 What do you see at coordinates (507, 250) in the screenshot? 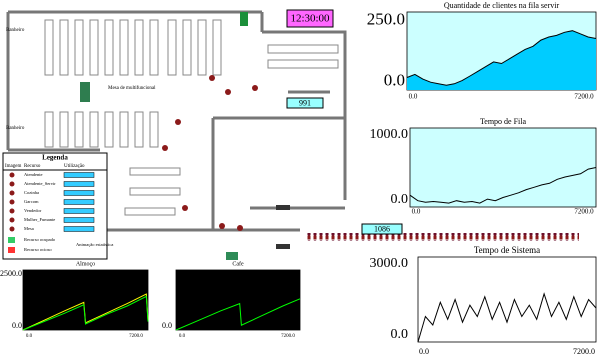
I see `plot-title: Tempo de Sistema` at bounding box center [507, 250].